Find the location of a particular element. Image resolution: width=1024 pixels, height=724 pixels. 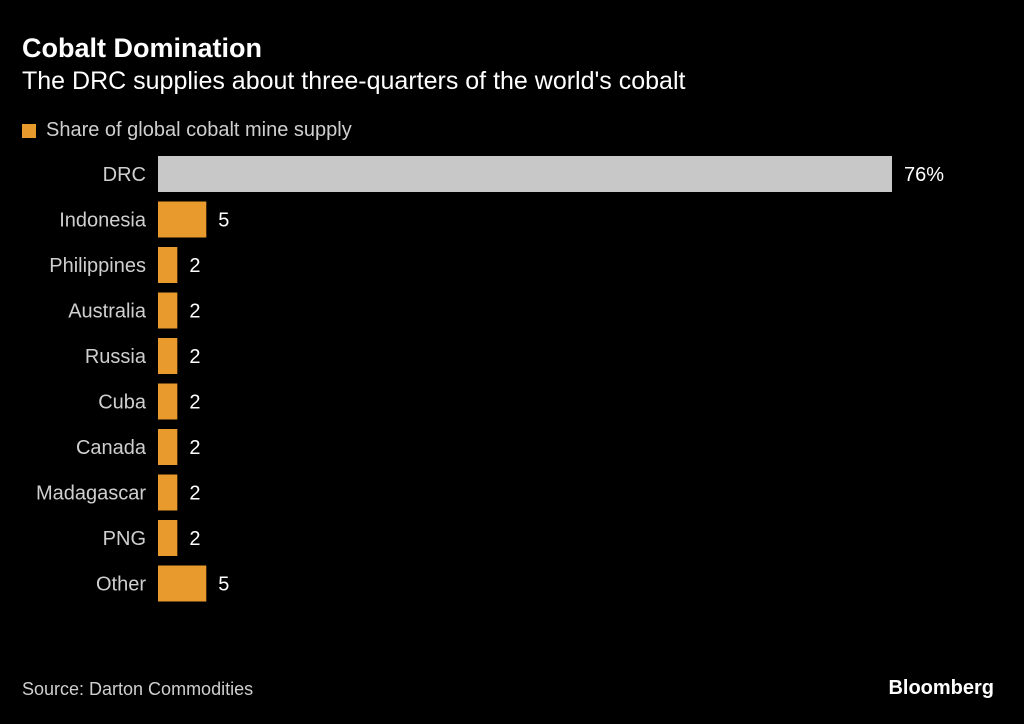

bar-indonesia is located at coordinates (182, 219).